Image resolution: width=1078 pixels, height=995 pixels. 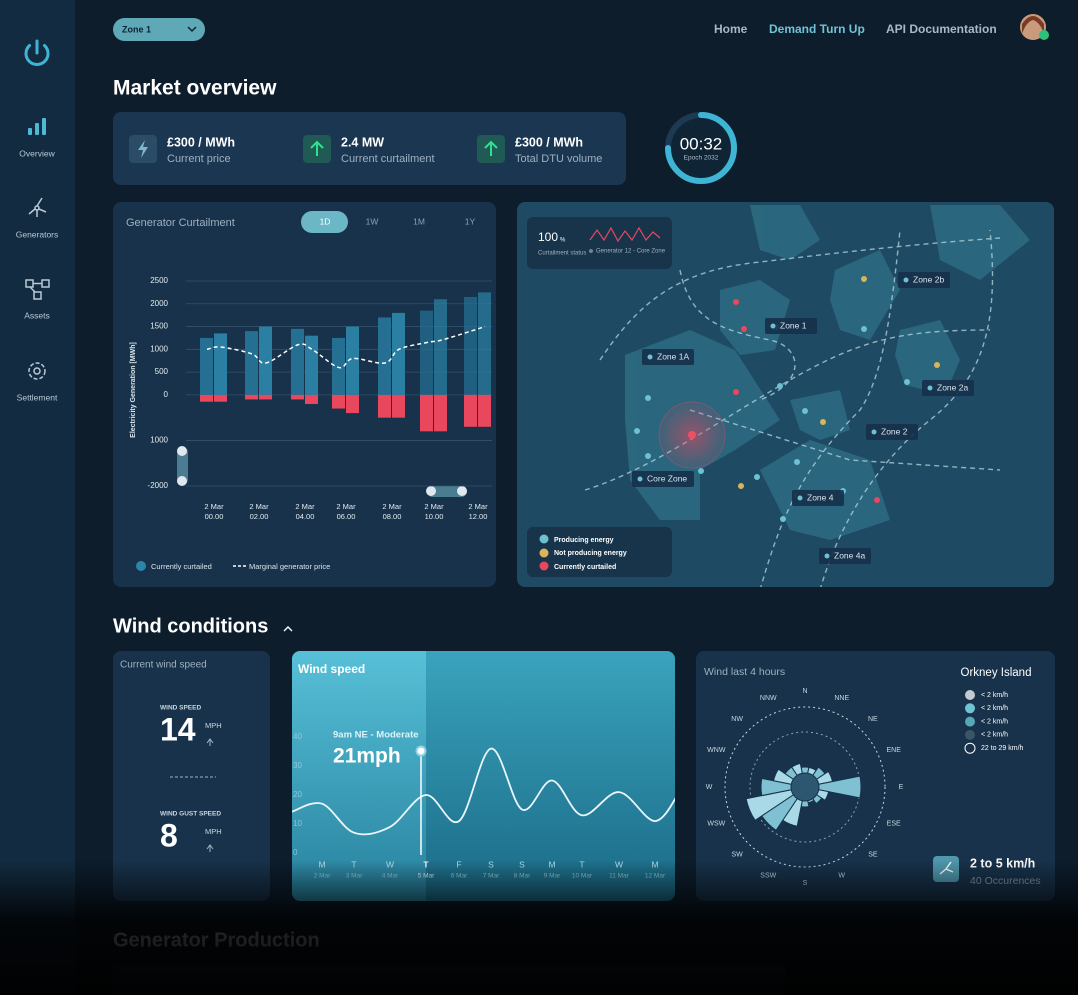 What do you see at coordinates (159, 280) in the screenshot?
I see `y-tick-label: 2500` at bounding box center [159, 280].